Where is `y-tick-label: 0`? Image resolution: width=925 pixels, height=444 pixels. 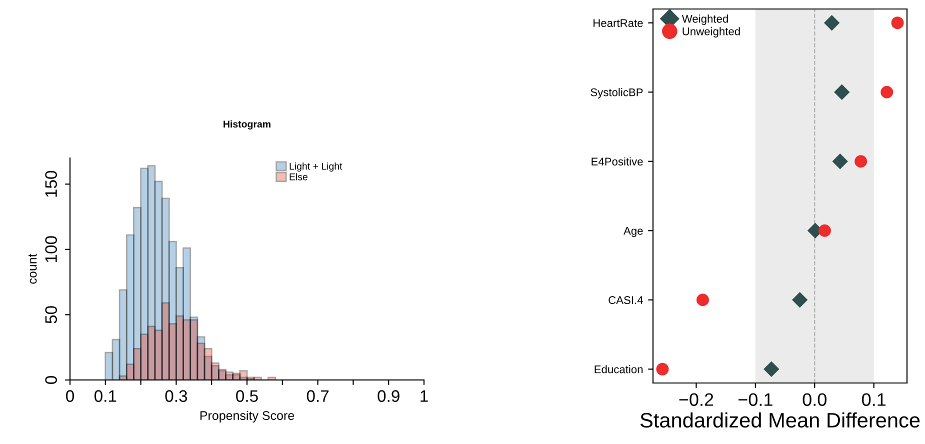
y-tick-label: 0 is located at coordinates (51, 380).